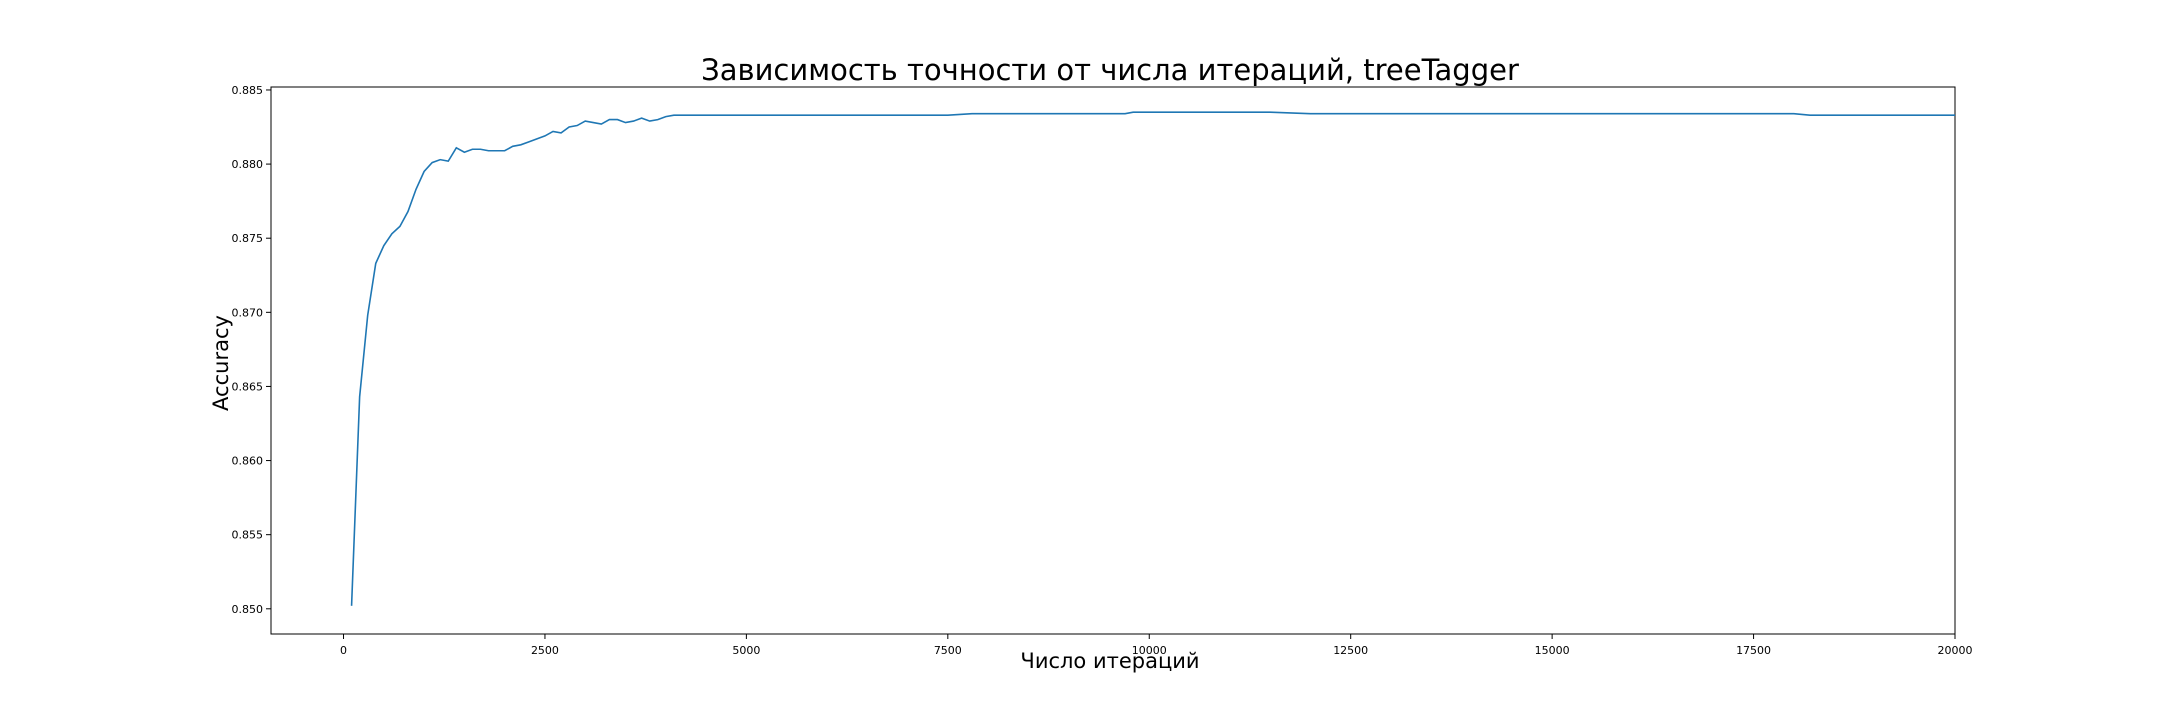 This screenshot has height=720, width=2160. I want to click on x-tick-label: 0, so click(343, 650).